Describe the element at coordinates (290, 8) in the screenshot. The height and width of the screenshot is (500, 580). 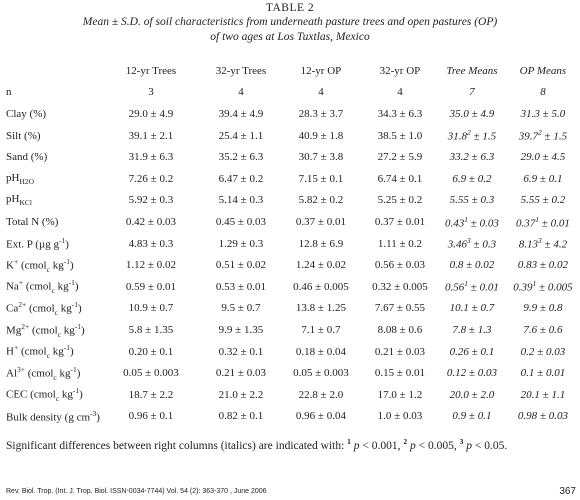
I see `table-title: TABLE 2` at that location.